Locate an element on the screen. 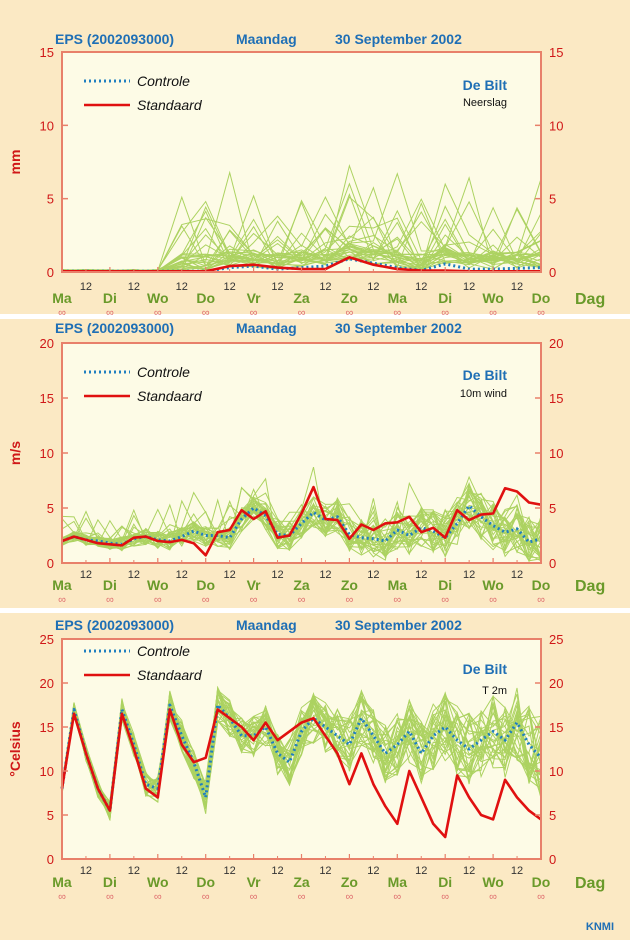 This screenshot has width=630, height=940. series-standaard-line is located at coordinates (301, 773).